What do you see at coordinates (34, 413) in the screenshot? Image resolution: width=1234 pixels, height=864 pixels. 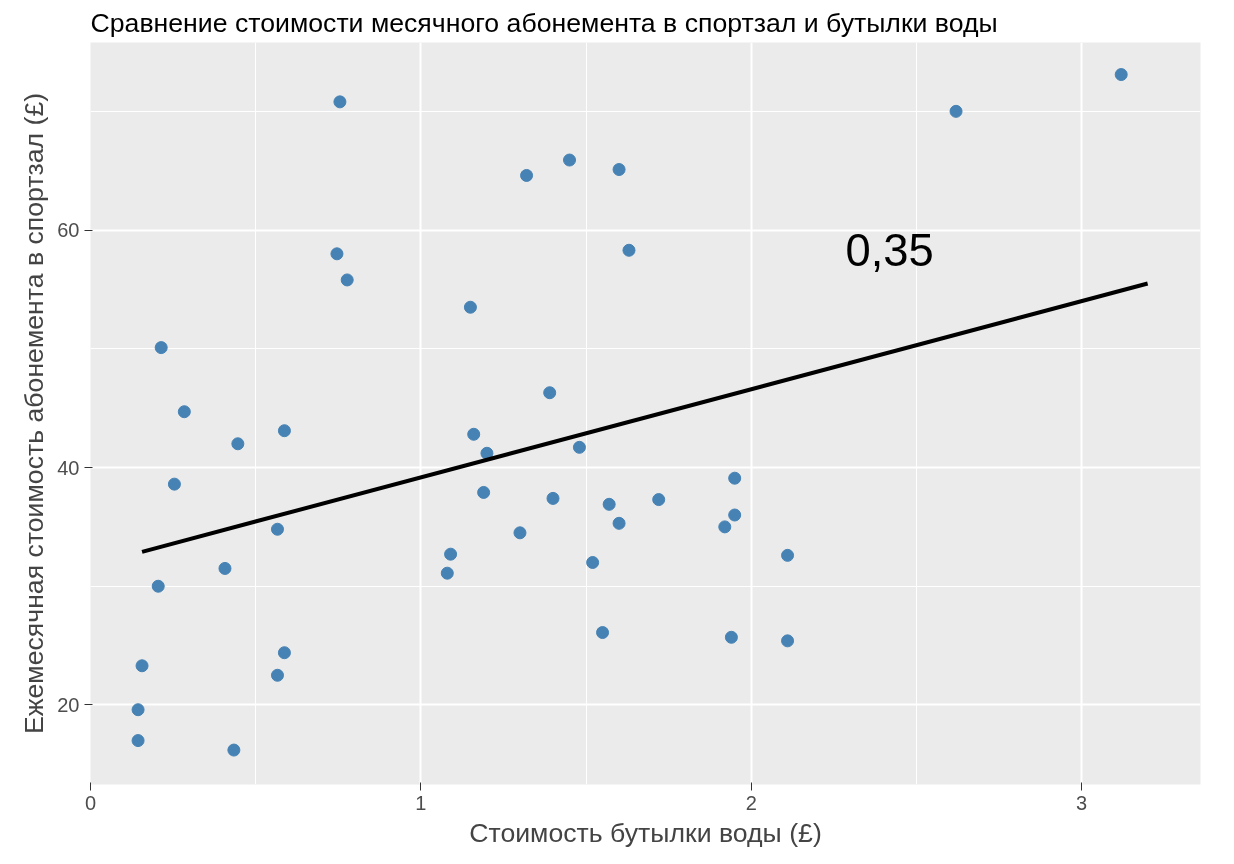 I see `y-axis-title: Ежемесячная стоимость абонемента в спортзал (£)` at bounding box center [34, 413].